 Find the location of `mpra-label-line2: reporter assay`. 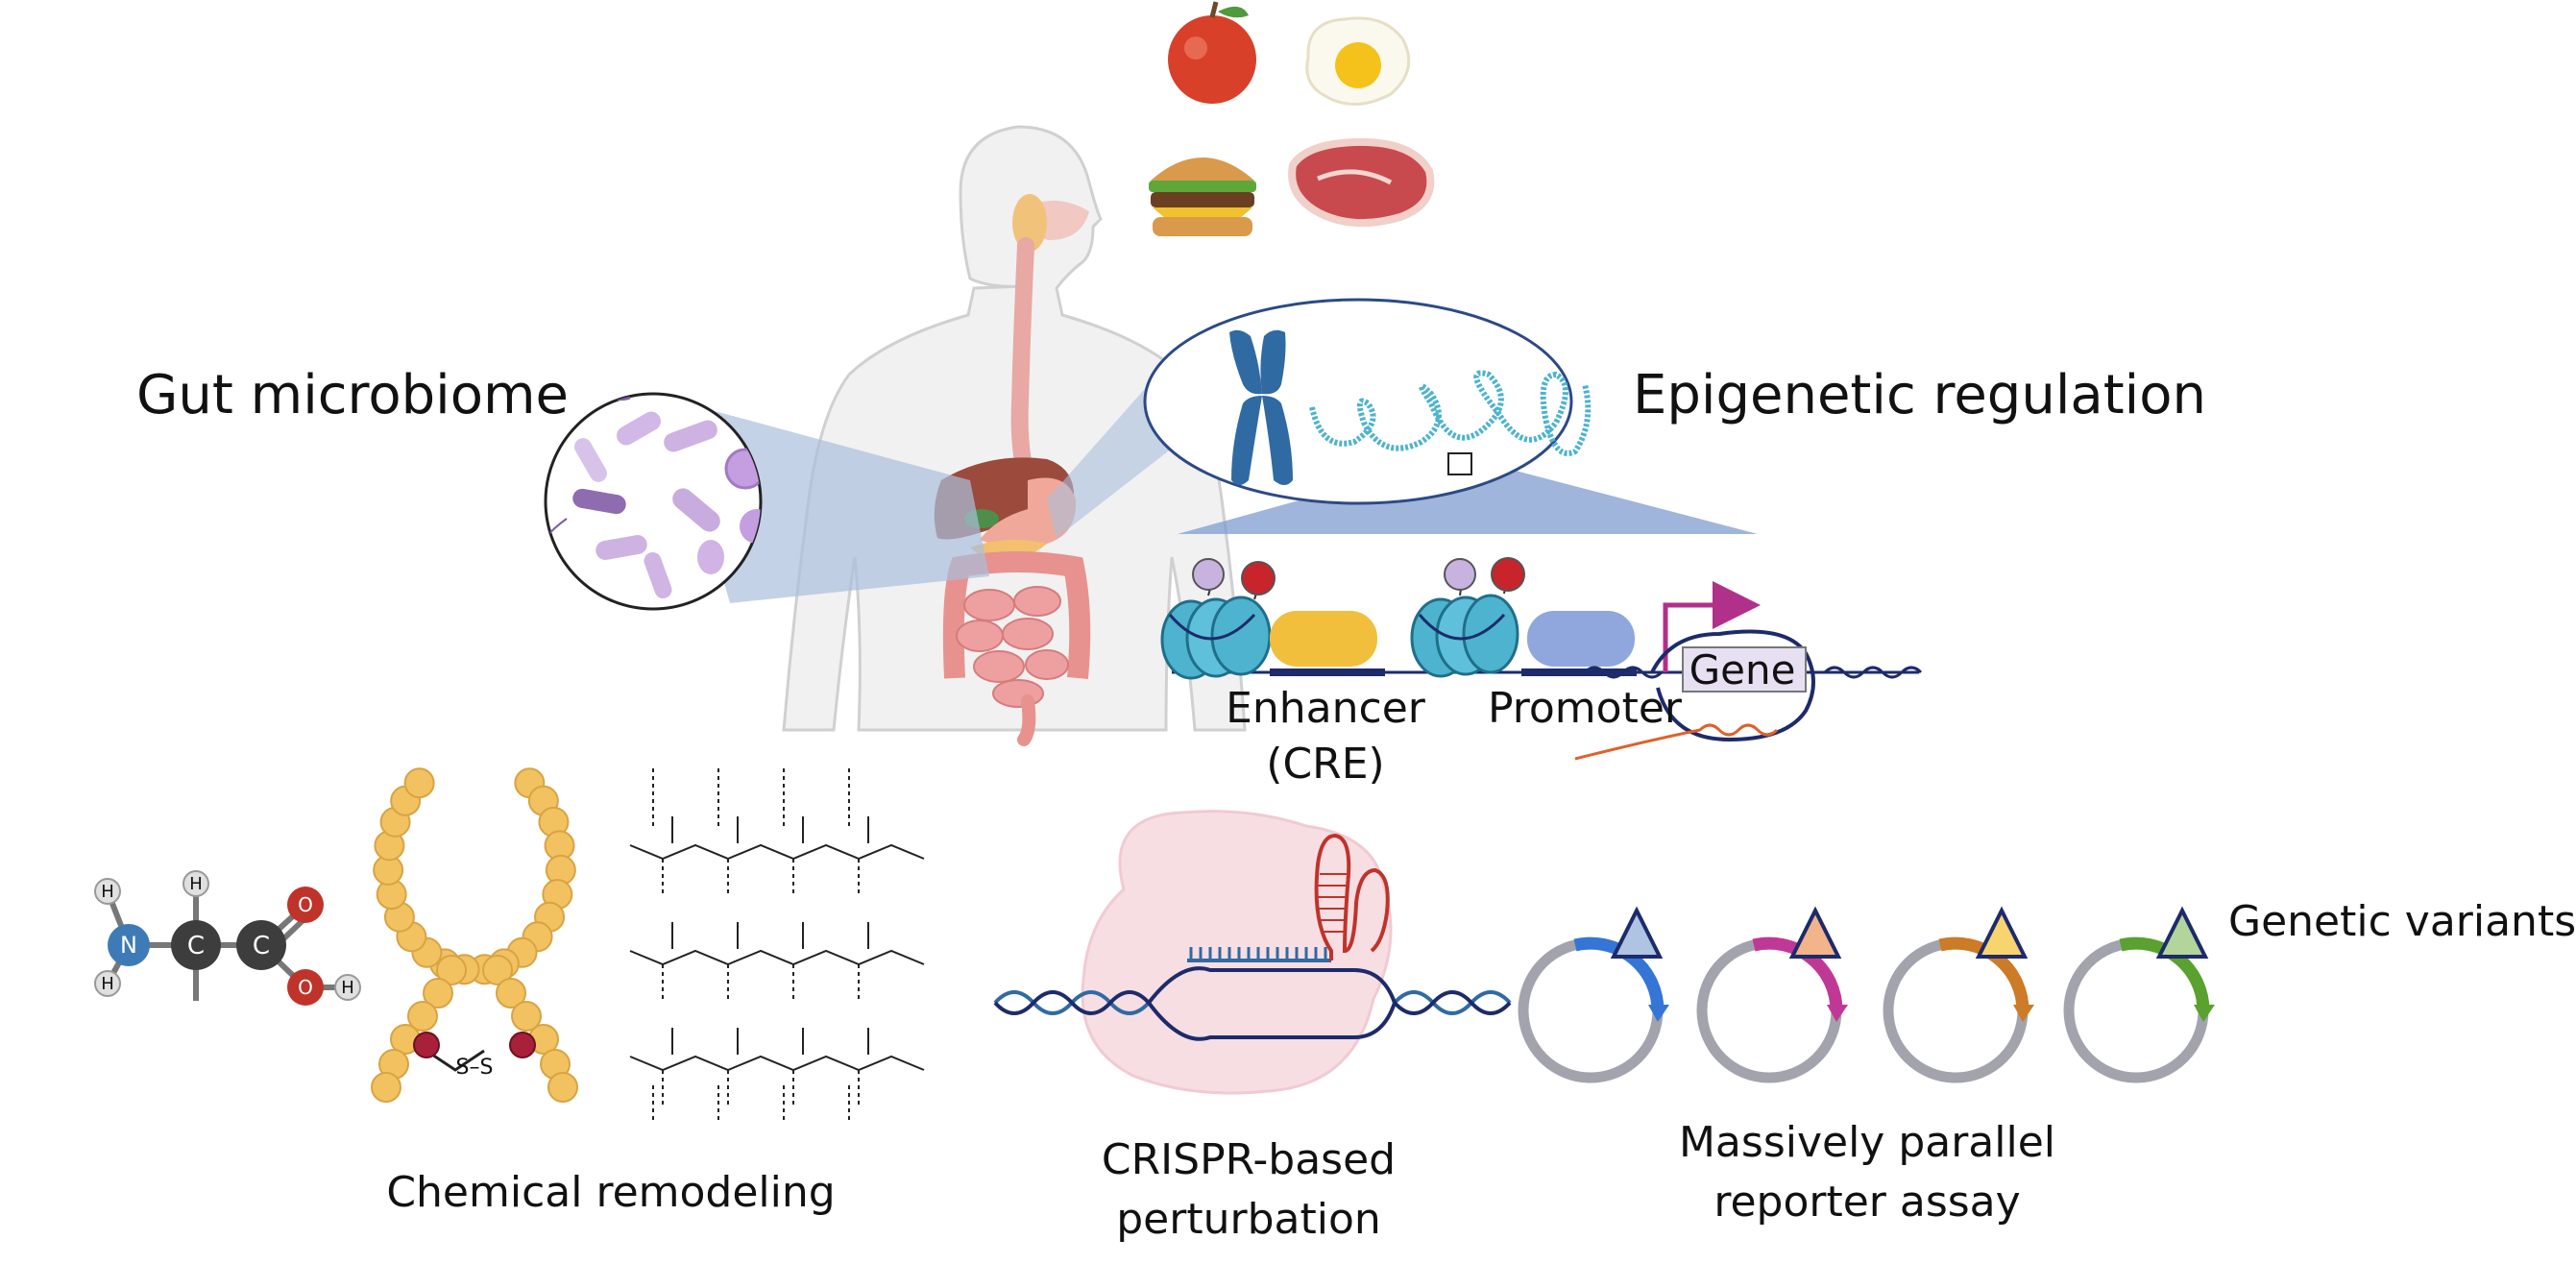

mpra-label-line2: reporter assay is located at coordinates (1866, 1202).